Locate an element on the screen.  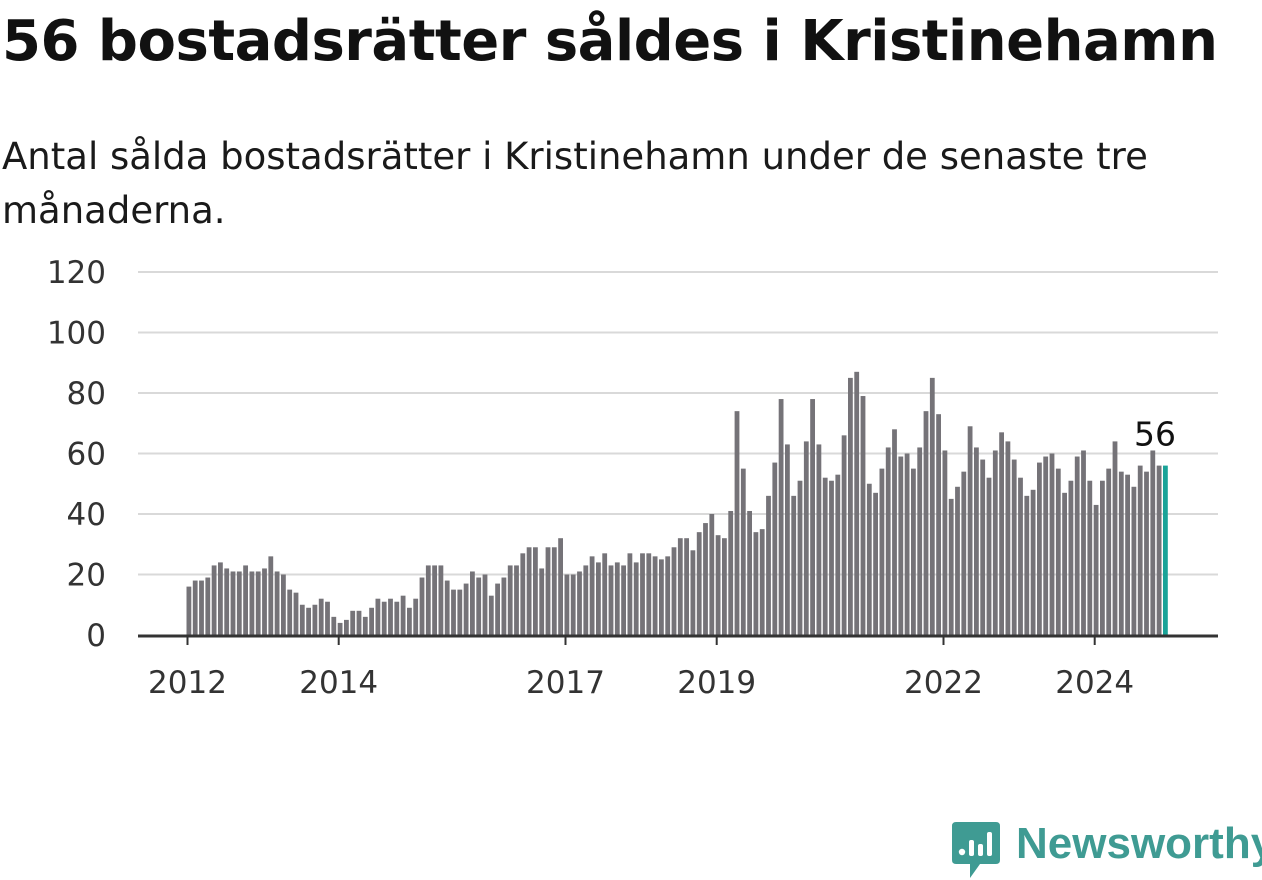
highlight-value-label: 56 is located at coordinates (1155, 434).